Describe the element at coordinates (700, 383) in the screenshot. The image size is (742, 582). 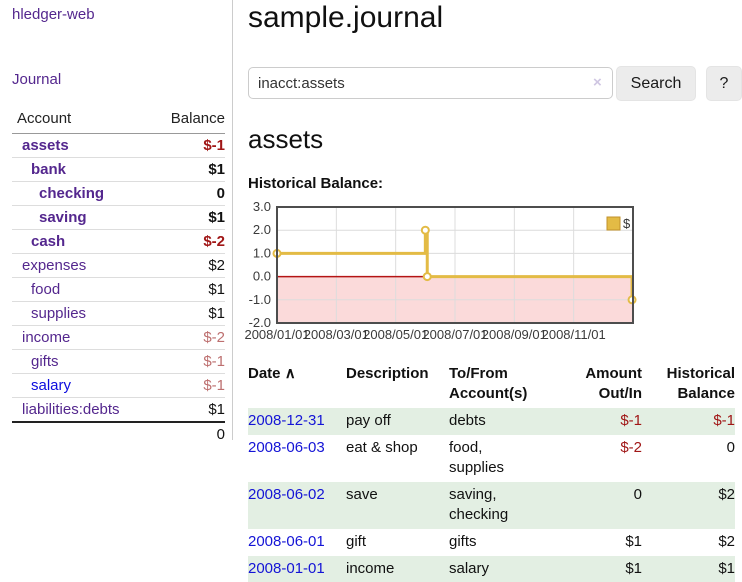
I see `balance-column-header: Historical Balance` at that location.